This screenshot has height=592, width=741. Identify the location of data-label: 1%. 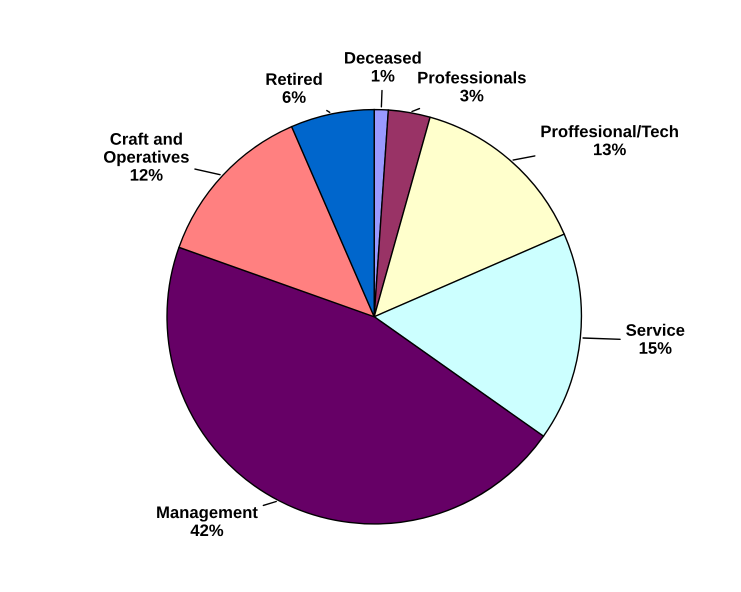
(383, 76).